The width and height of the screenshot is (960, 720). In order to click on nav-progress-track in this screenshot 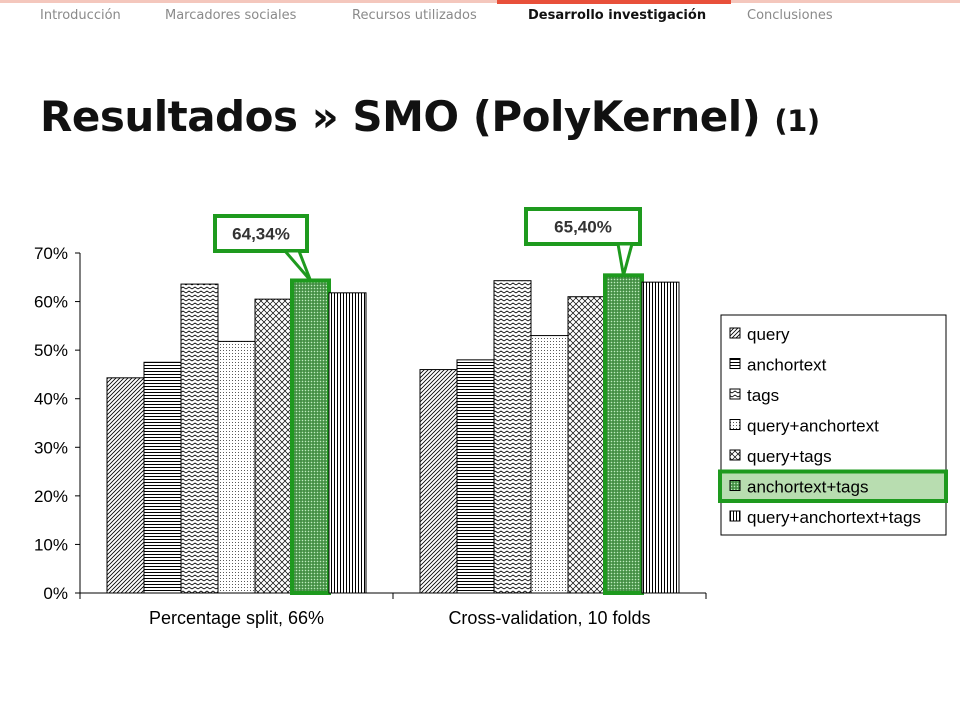, I will do `click(480, 1)`.